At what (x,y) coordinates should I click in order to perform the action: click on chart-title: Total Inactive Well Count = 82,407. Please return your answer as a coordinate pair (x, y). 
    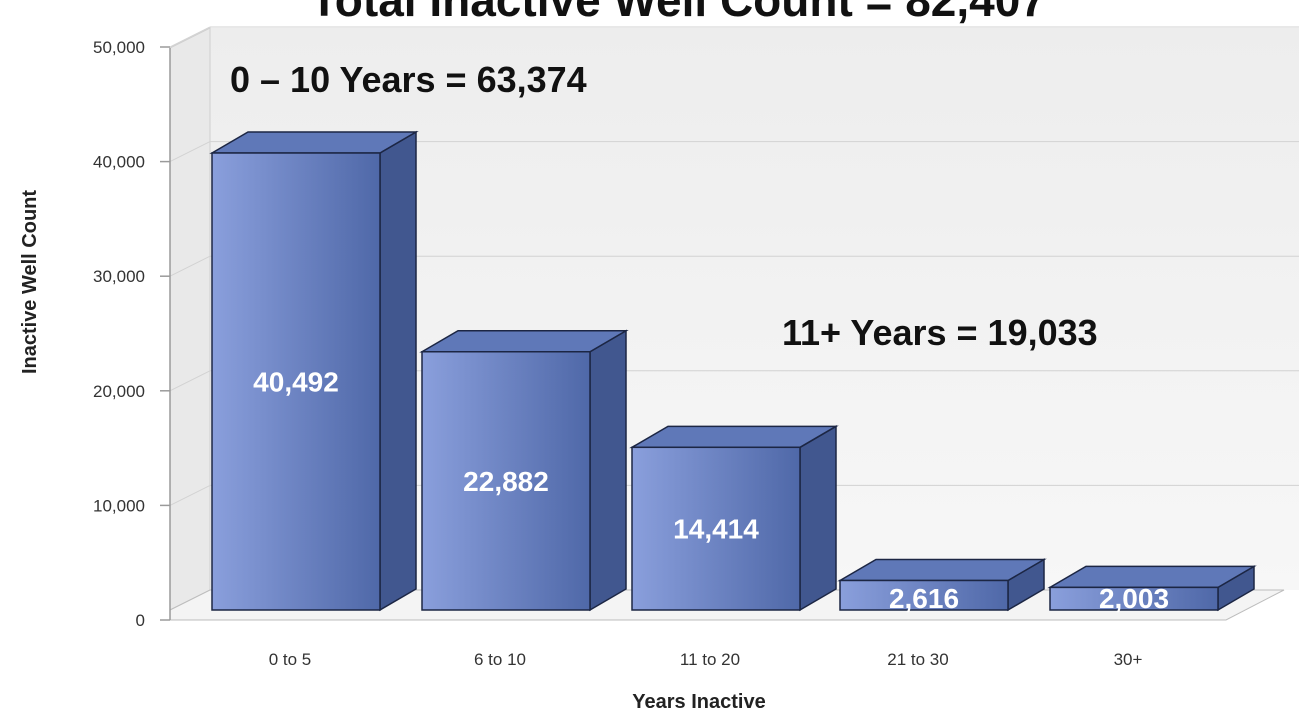
    Looking at the image, I should click on (678, 13).